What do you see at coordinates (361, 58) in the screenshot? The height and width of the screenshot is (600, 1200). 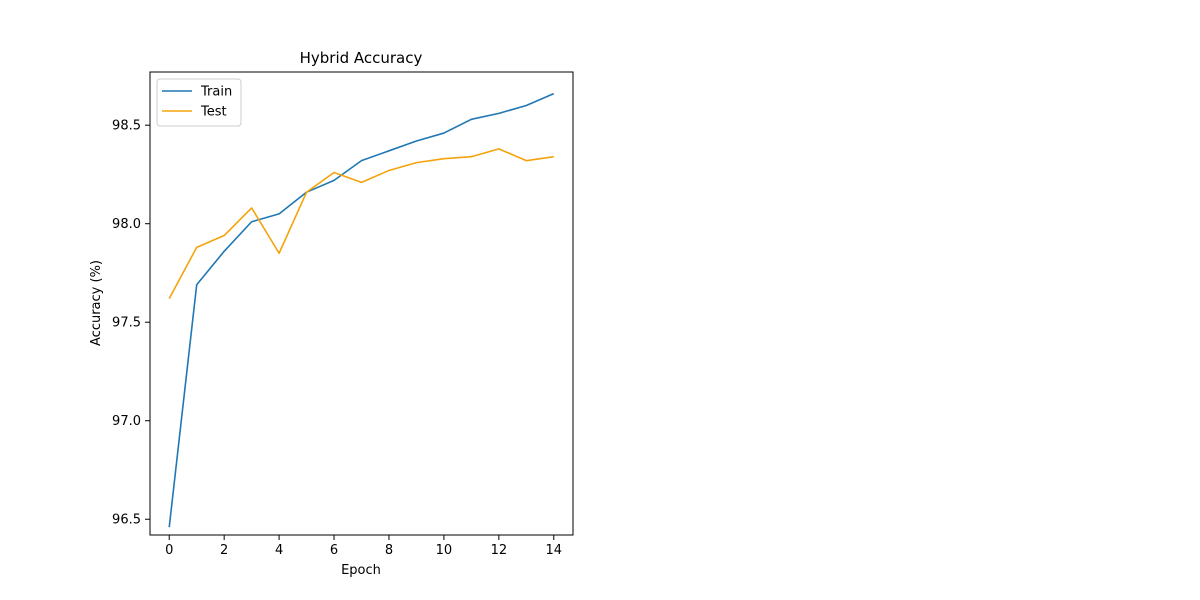 I see `chart-title: Hybrid Accuracy` at bounding box center [361, 58].